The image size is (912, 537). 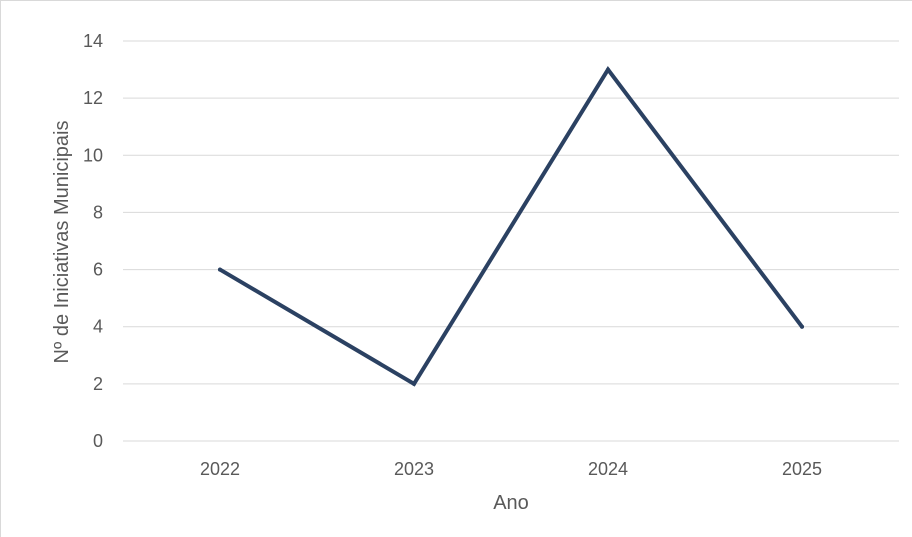 What do you see at coordinates (220, 269) in the screenshot?
I see `data-point-2022` at bounding box center [220, 269].